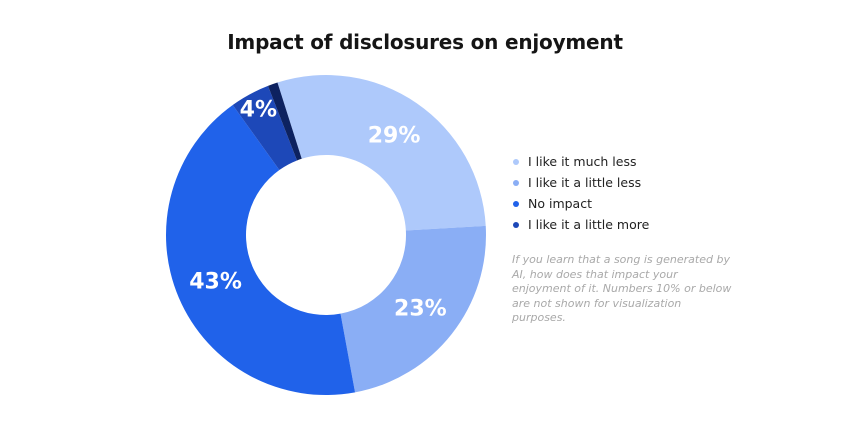  I want to click on legend-item-no-impact: No impact, so click(581, 203).